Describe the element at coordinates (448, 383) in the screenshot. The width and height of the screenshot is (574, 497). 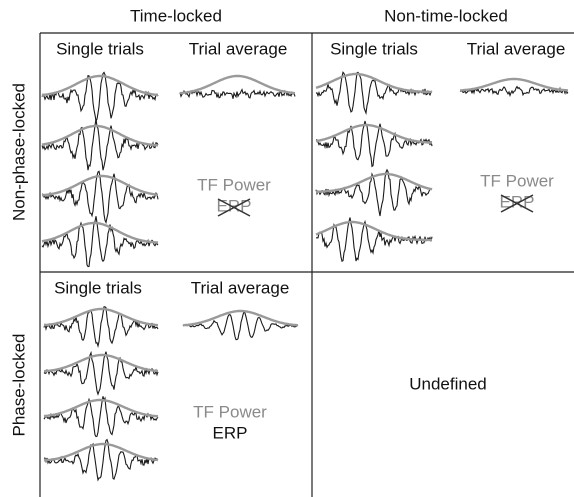
I see `undefined-label: Undefined` at that location.